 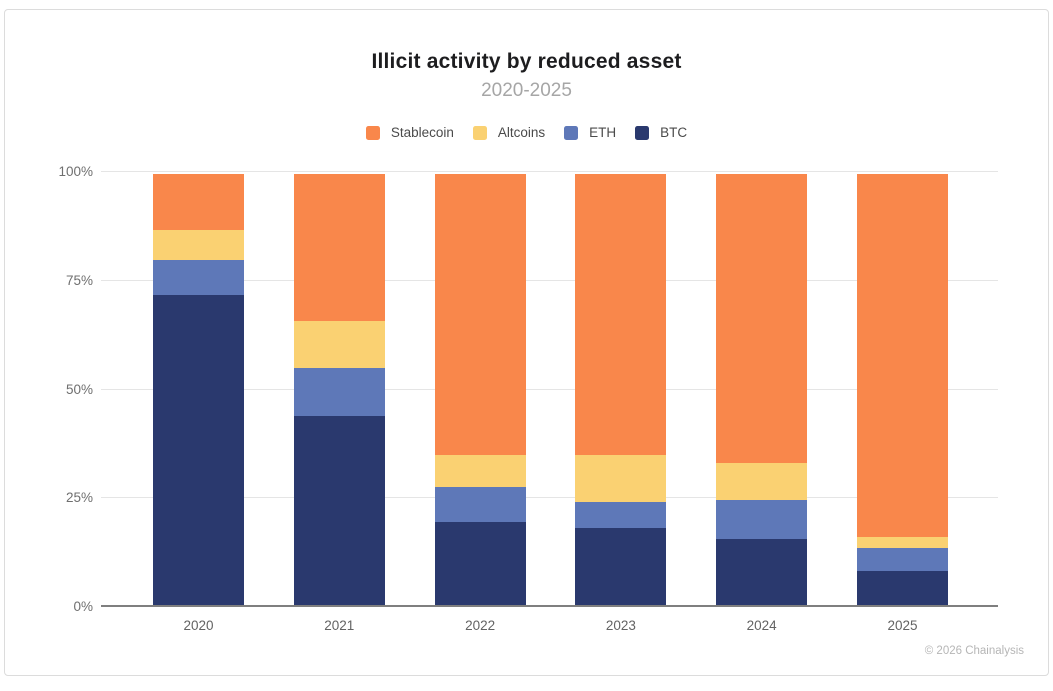 I want to click on legend-swatch-stablecoin, so click(x=372, y=133).